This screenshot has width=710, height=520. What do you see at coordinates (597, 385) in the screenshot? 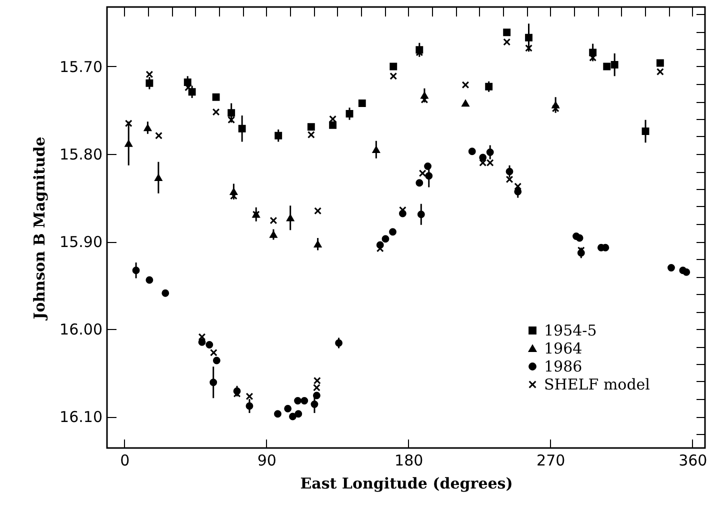
I see `legend-label: SHELF model` at bounding box center [597, 385].